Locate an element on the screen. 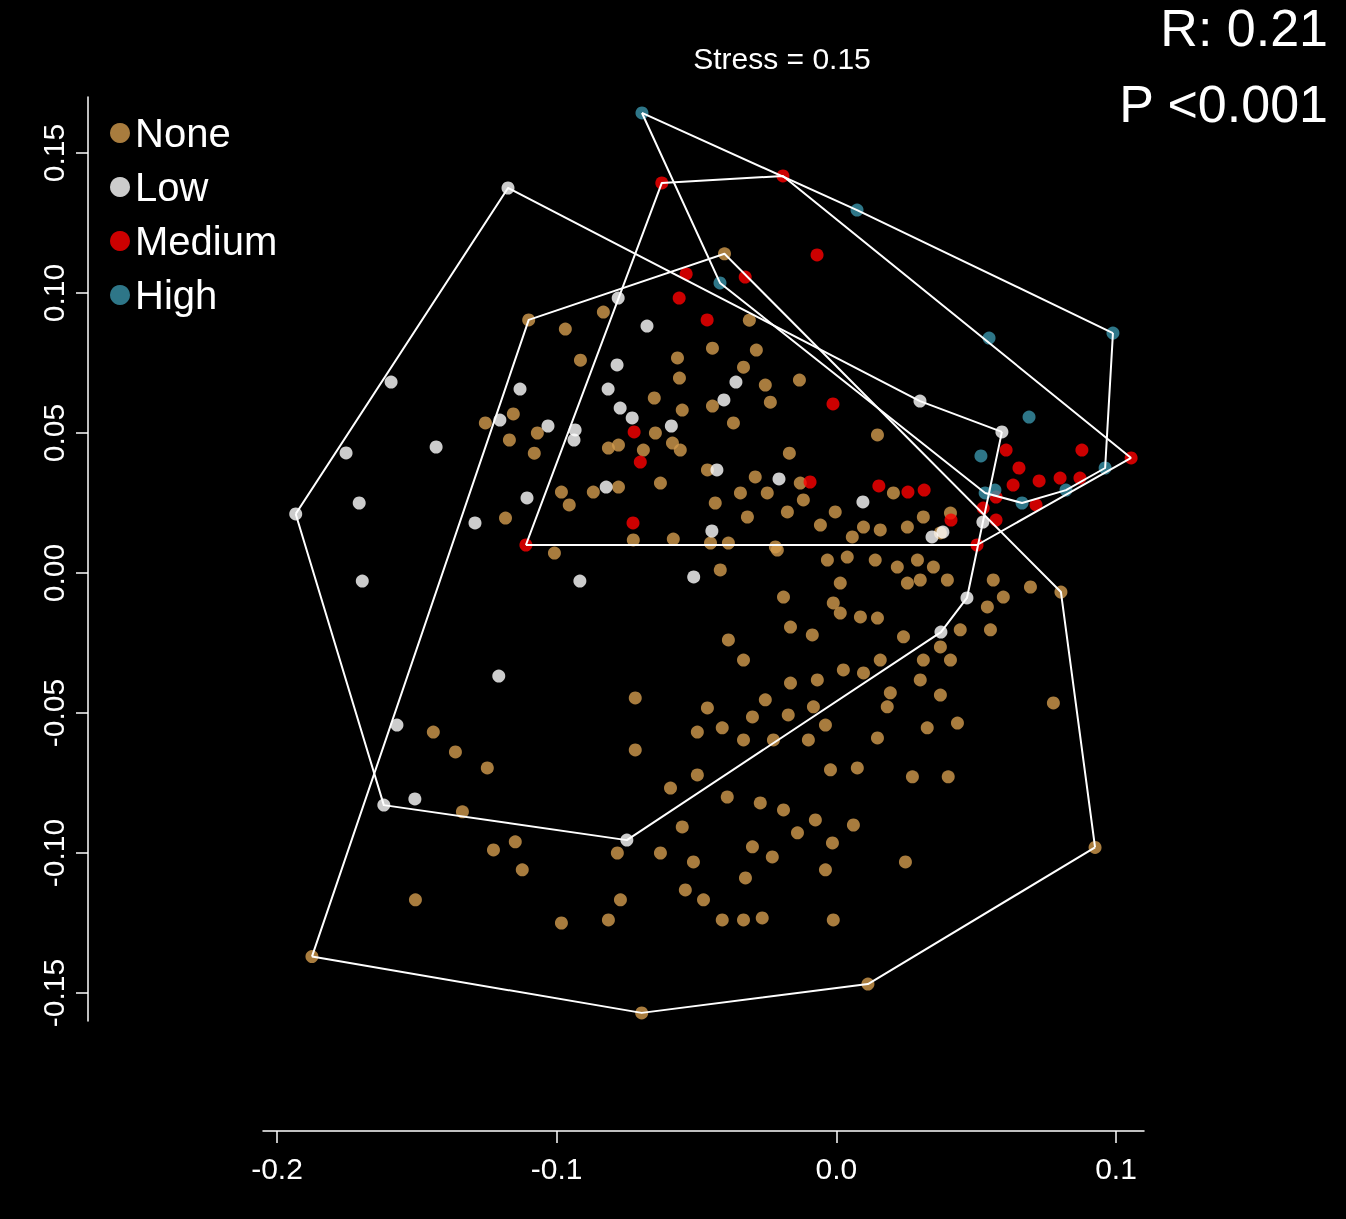 Image resolution: width=1346 pixels, height=1219 pixels. text: R: 0.21 is located at coordinates (1244, 28).